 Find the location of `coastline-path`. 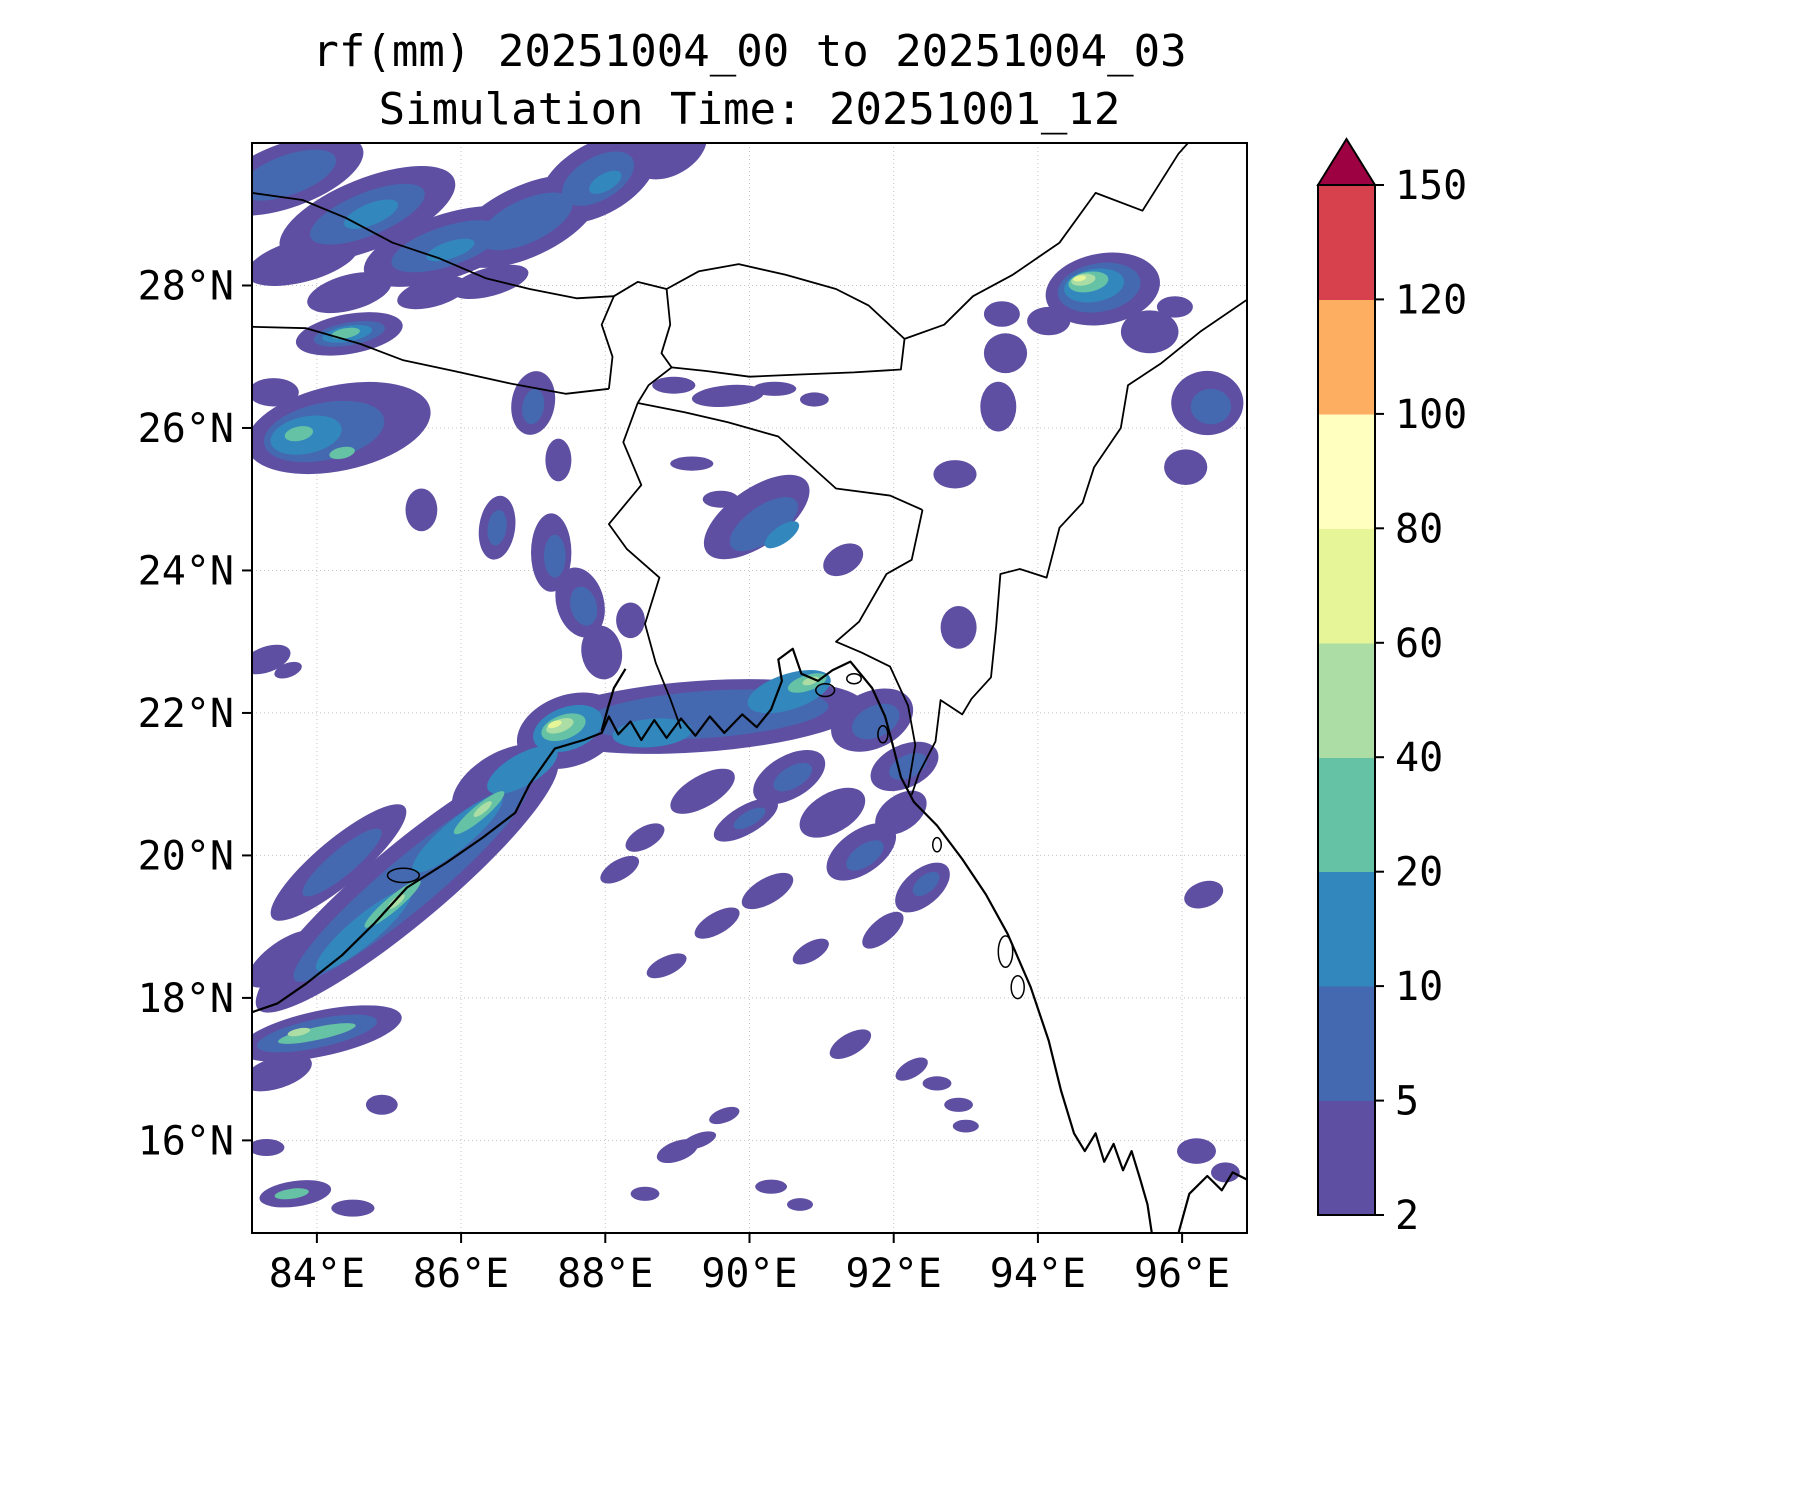

coastline-path is located at coordinates (613, 699).